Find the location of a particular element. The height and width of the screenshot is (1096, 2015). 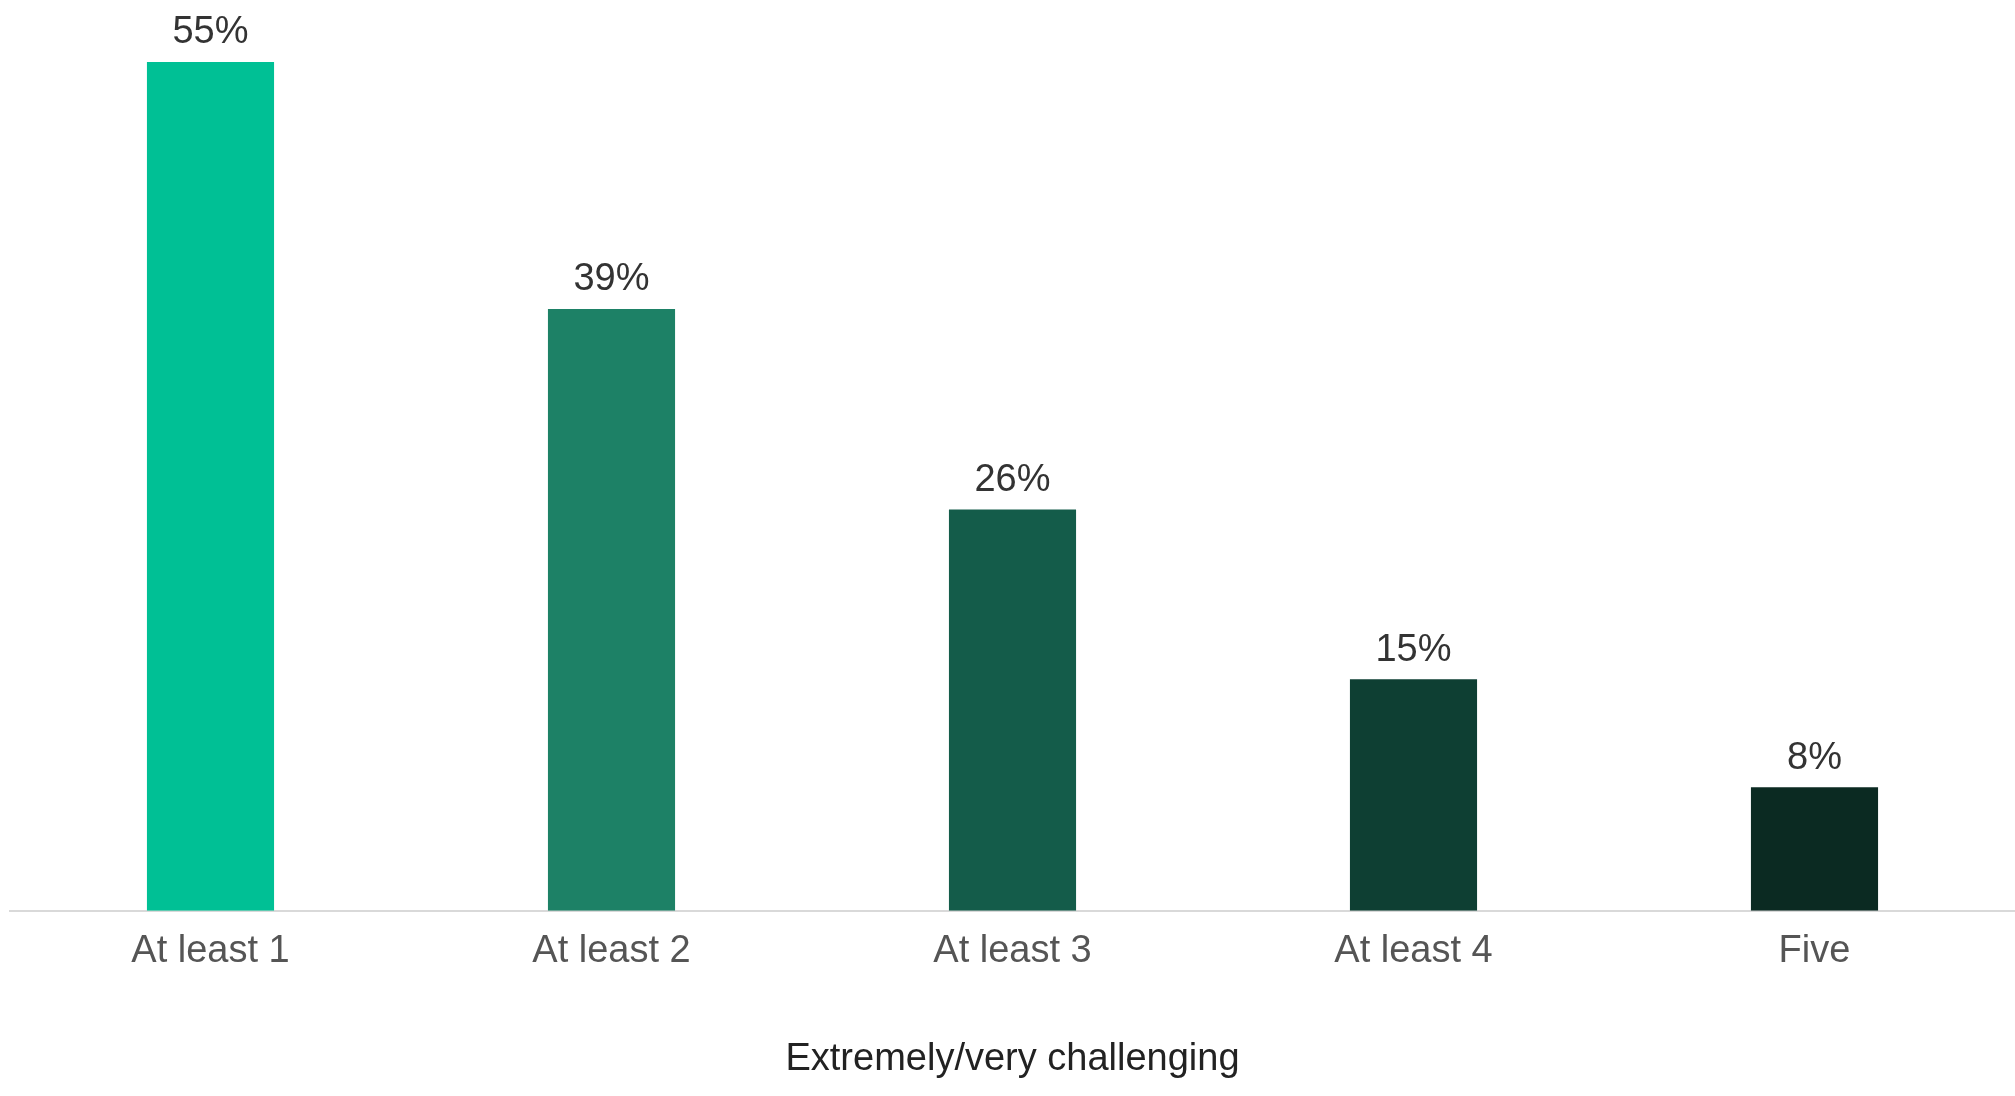

data-label: 8% is located at coordinates (1814, 755).